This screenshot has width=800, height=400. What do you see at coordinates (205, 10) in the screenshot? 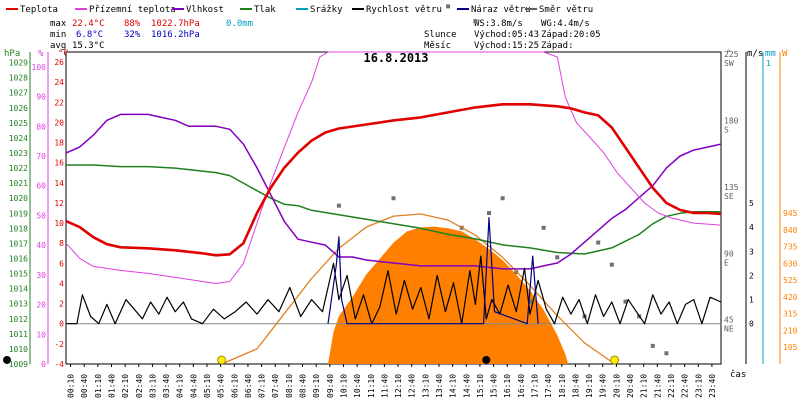
I see `legend-label: Vlhkost` at bounding box center [205, 10].